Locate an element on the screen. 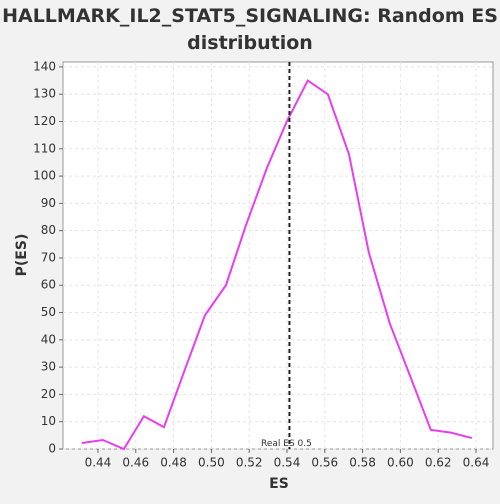  y-tick-label: 50 is located at coordinates (48, 312).